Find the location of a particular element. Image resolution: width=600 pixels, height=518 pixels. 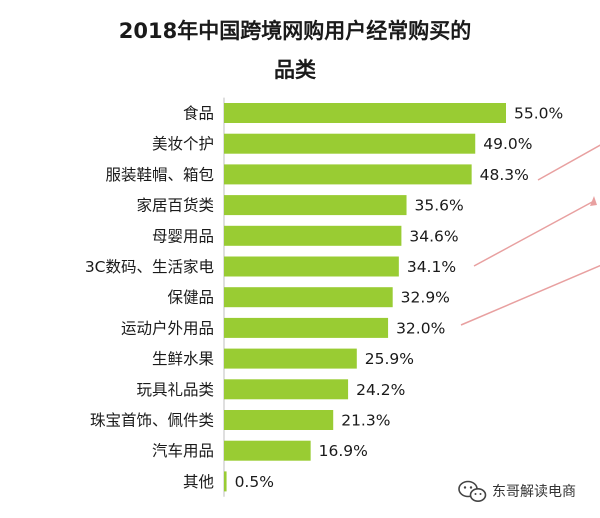

watermark-text: 东哥解读电商 is located at coordinates (534, 491).